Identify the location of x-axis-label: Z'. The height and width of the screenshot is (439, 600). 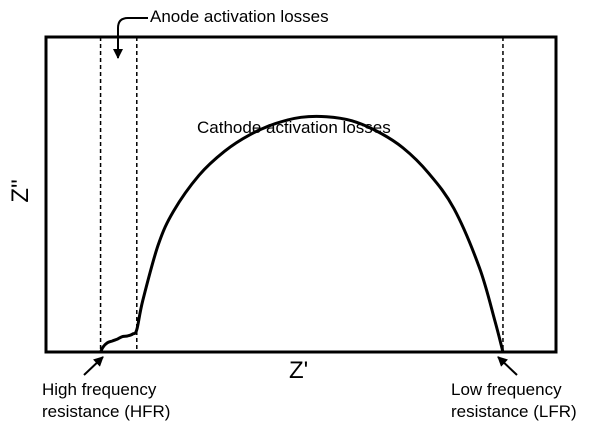
(299, 370).